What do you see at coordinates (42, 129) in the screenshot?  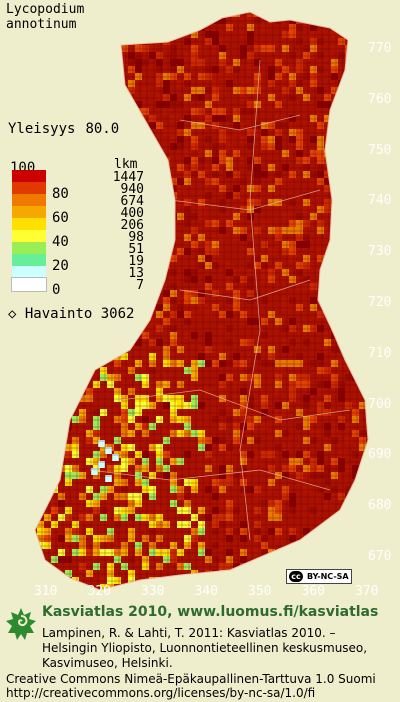 I see `frequency-label: Yleisyys` at bounding box center [42, 129].